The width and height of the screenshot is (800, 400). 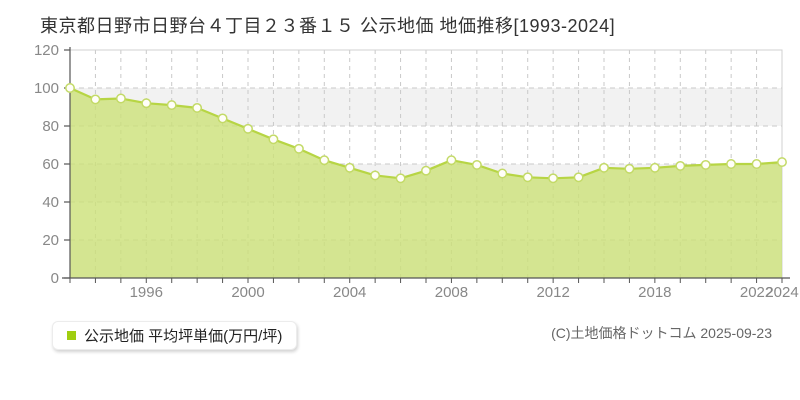 What do you see at coordinates (55, 278) in the screenshot?
I see `y-tick-label: 0` at bounding box center [55, 278].